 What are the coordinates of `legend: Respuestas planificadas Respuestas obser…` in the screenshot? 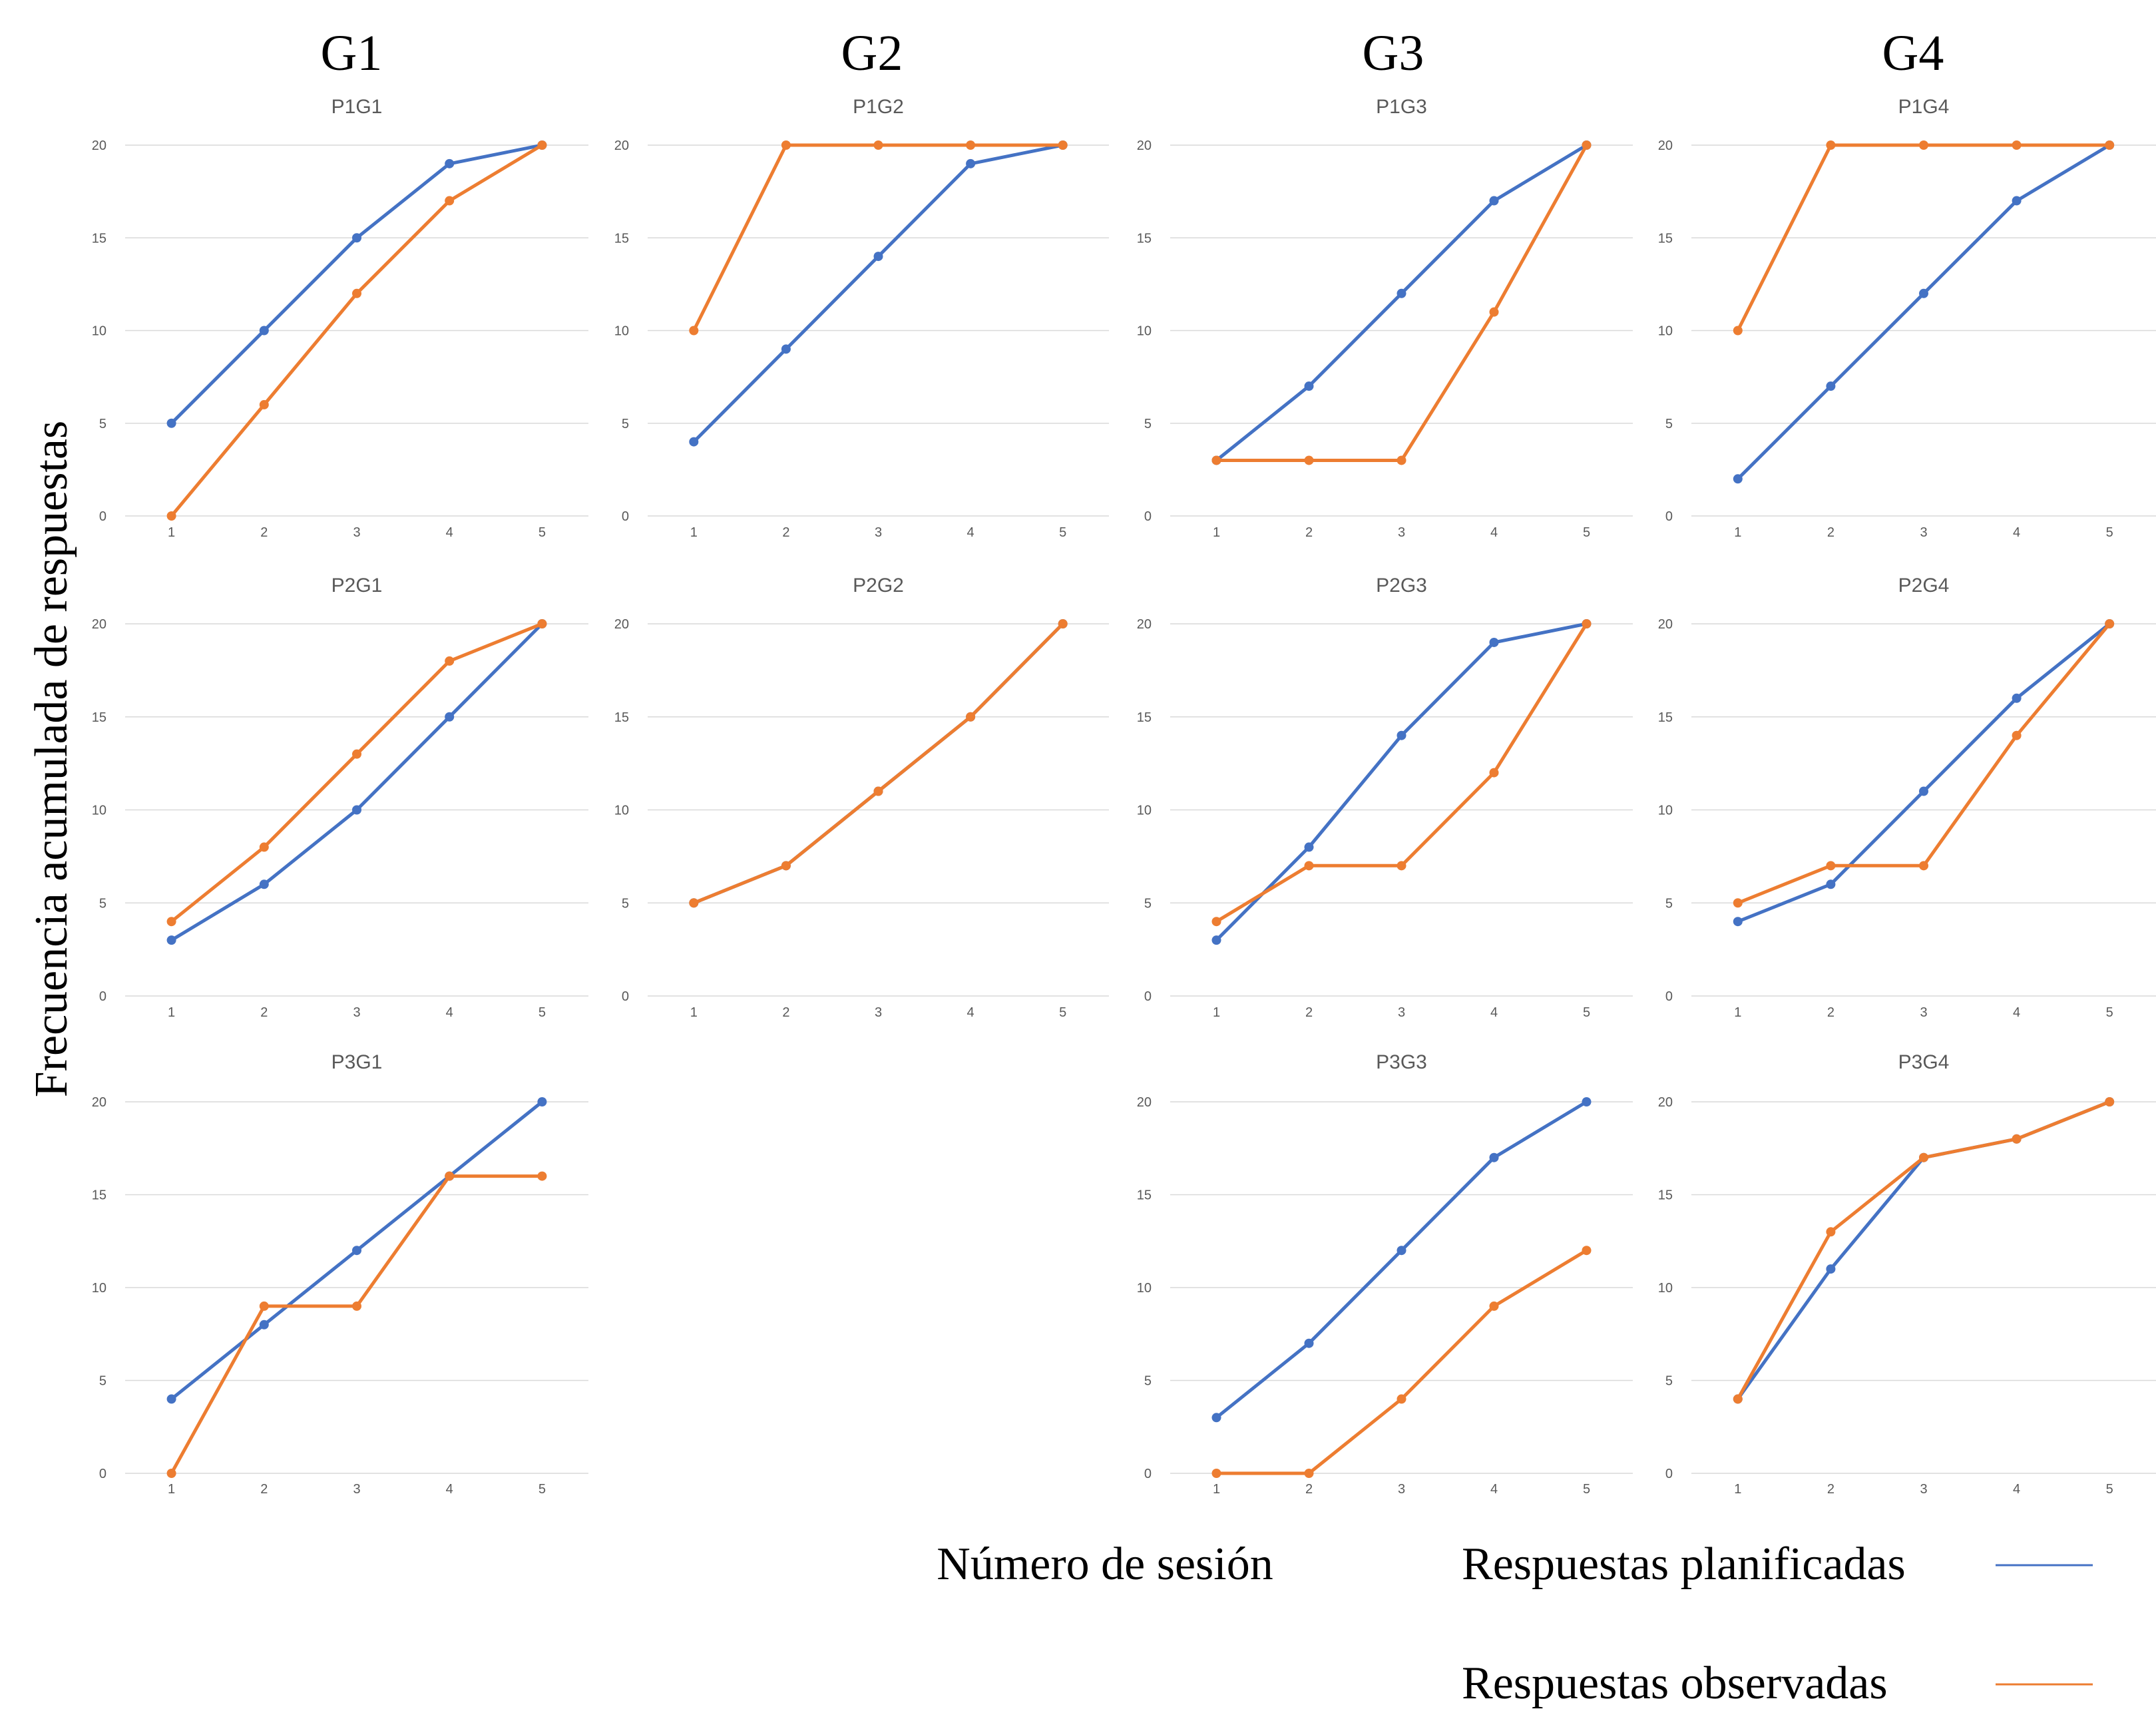 It's located at (1777, 1624).